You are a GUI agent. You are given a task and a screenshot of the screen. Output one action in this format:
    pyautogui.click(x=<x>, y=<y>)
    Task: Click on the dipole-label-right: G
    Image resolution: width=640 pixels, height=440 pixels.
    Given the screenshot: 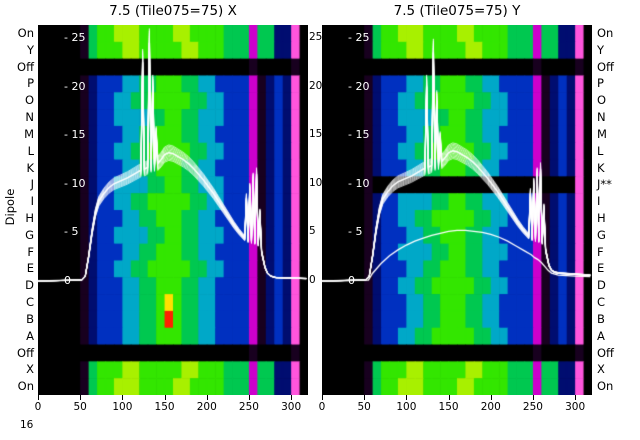 What is the action you would take?
    pyautogui.click(x=601, y=234)
    